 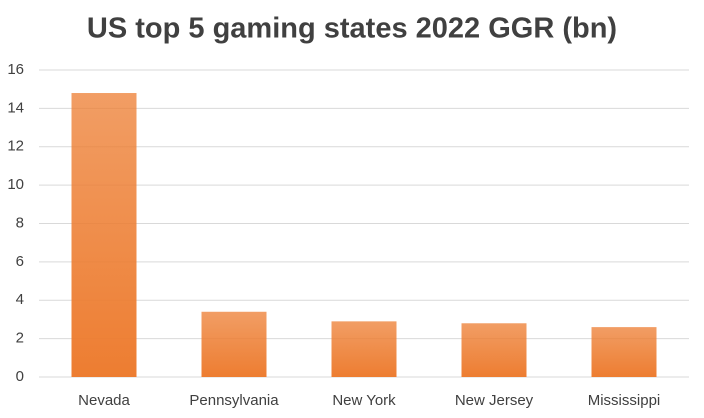 I want to click on chart-title: US top 5 gaming states 2022 GGR (bn), so click(x=352, y=29).